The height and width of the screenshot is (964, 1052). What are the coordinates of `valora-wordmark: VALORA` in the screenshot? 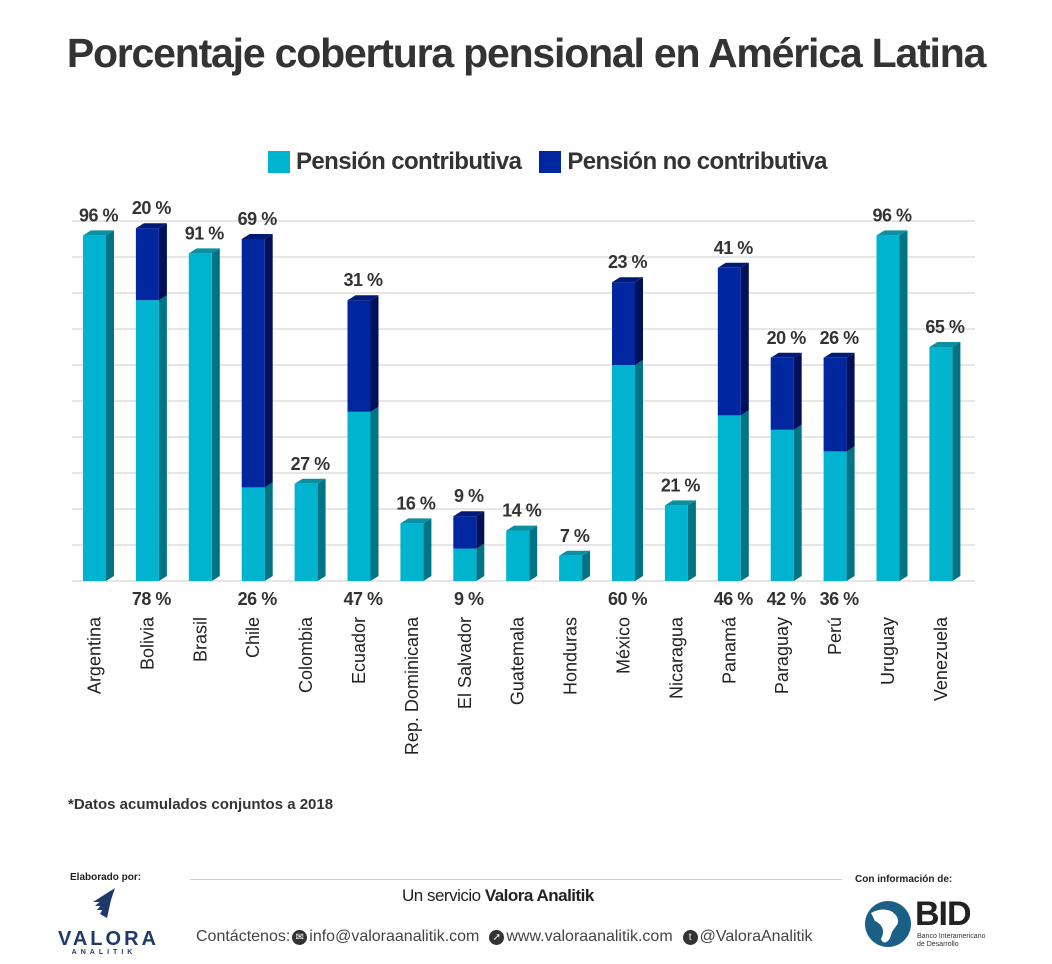 It's located at (108, 939).